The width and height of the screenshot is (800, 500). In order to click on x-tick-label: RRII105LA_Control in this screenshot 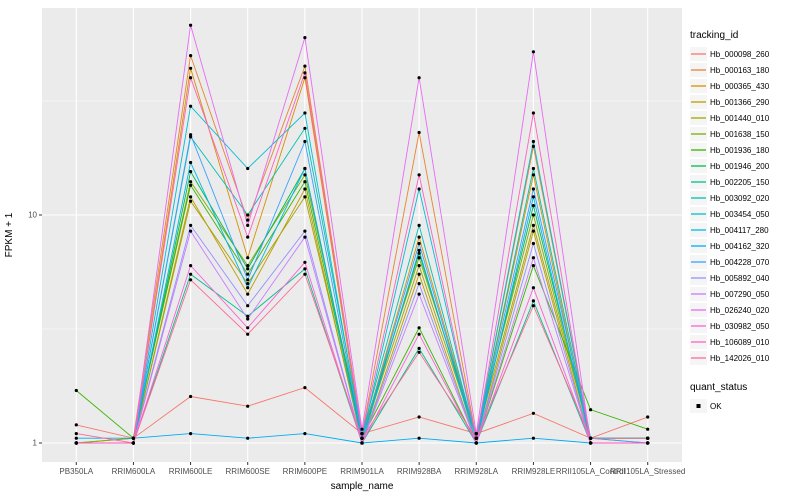, I will do `click(591, 471)`.